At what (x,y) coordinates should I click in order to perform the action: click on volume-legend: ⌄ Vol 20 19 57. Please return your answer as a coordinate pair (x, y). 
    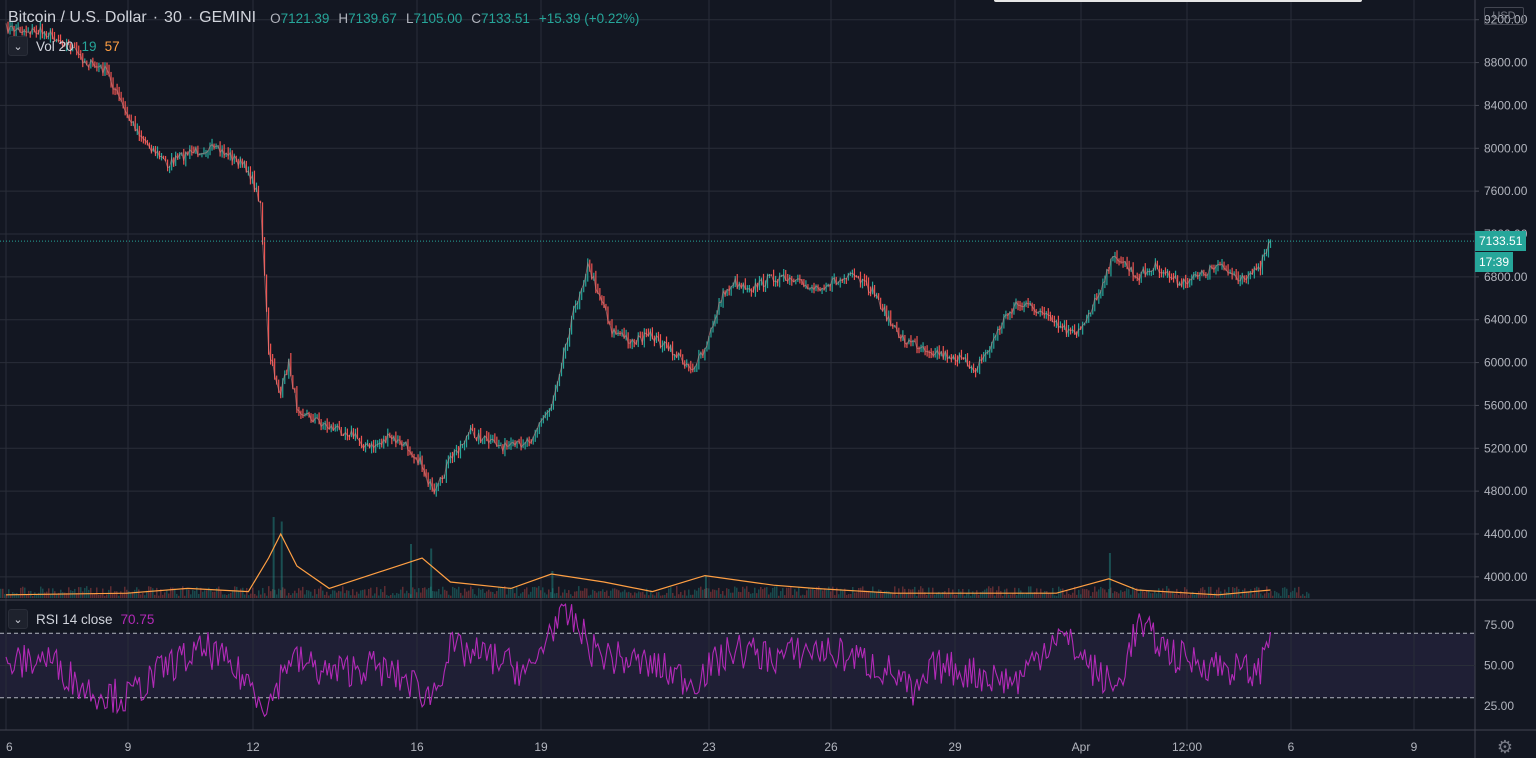
    Looking at the image, I should click on (64, 46).